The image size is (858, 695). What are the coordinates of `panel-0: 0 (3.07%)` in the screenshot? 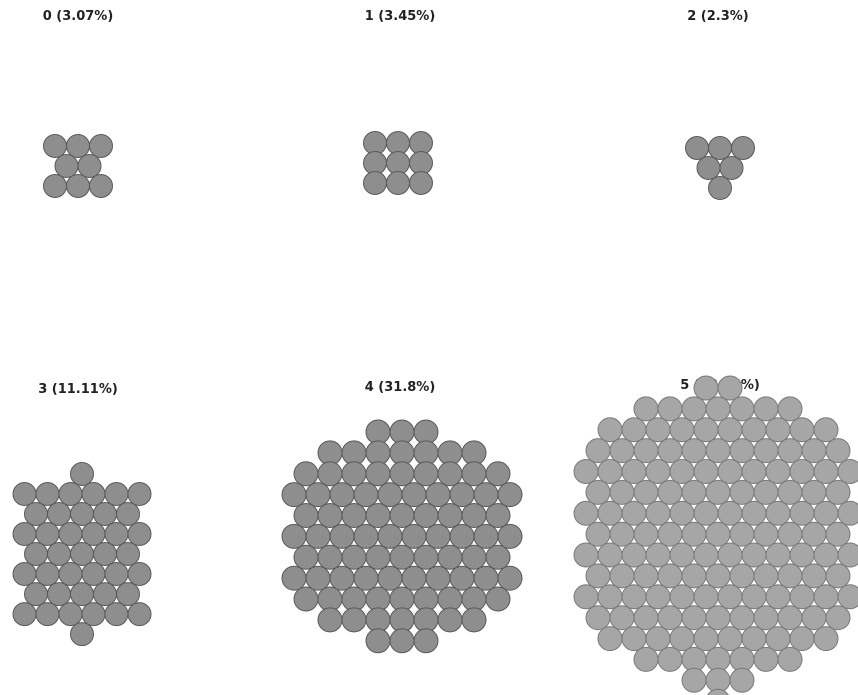 It's located at (78, 103).